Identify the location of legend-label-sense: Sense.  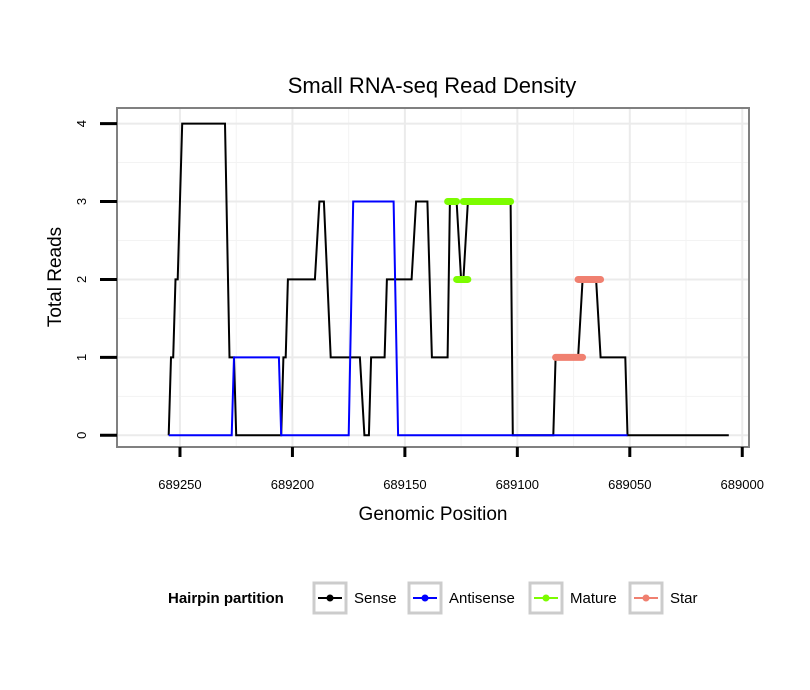
(375, 598).